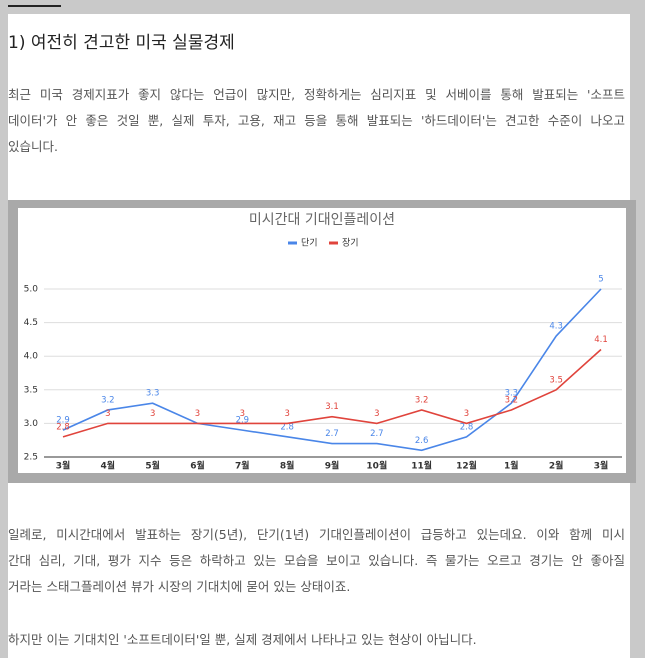 Image resolution: width=645 pixels, height=658 pixels. What do you see at coordinates (376, 466) in the screenshot?
I see `x-tick-label: 10월` at bounding box center [376, 466].